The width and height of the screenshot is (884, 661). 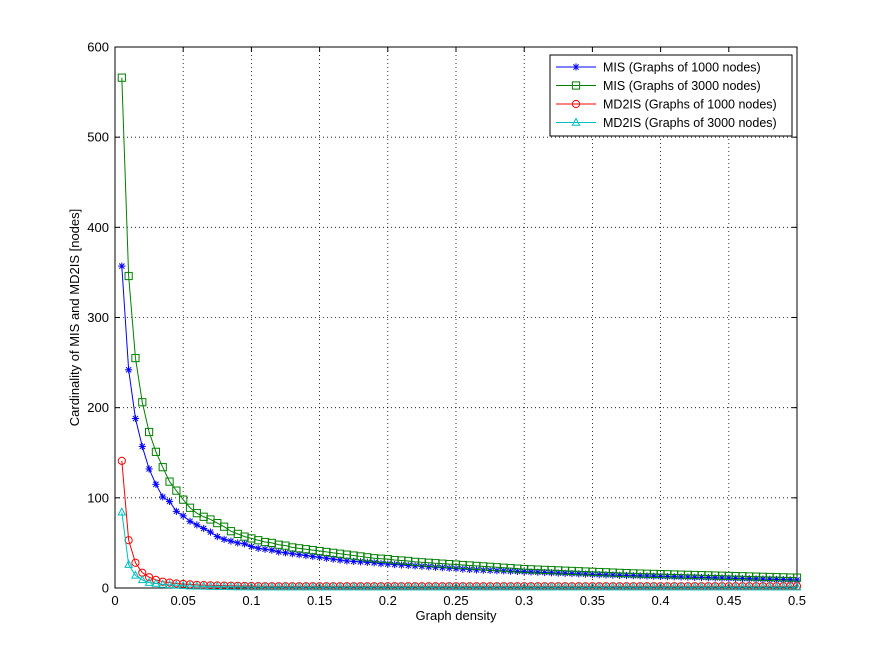 I want to click on y-tick-label: 100, so click(x=98, y=497).